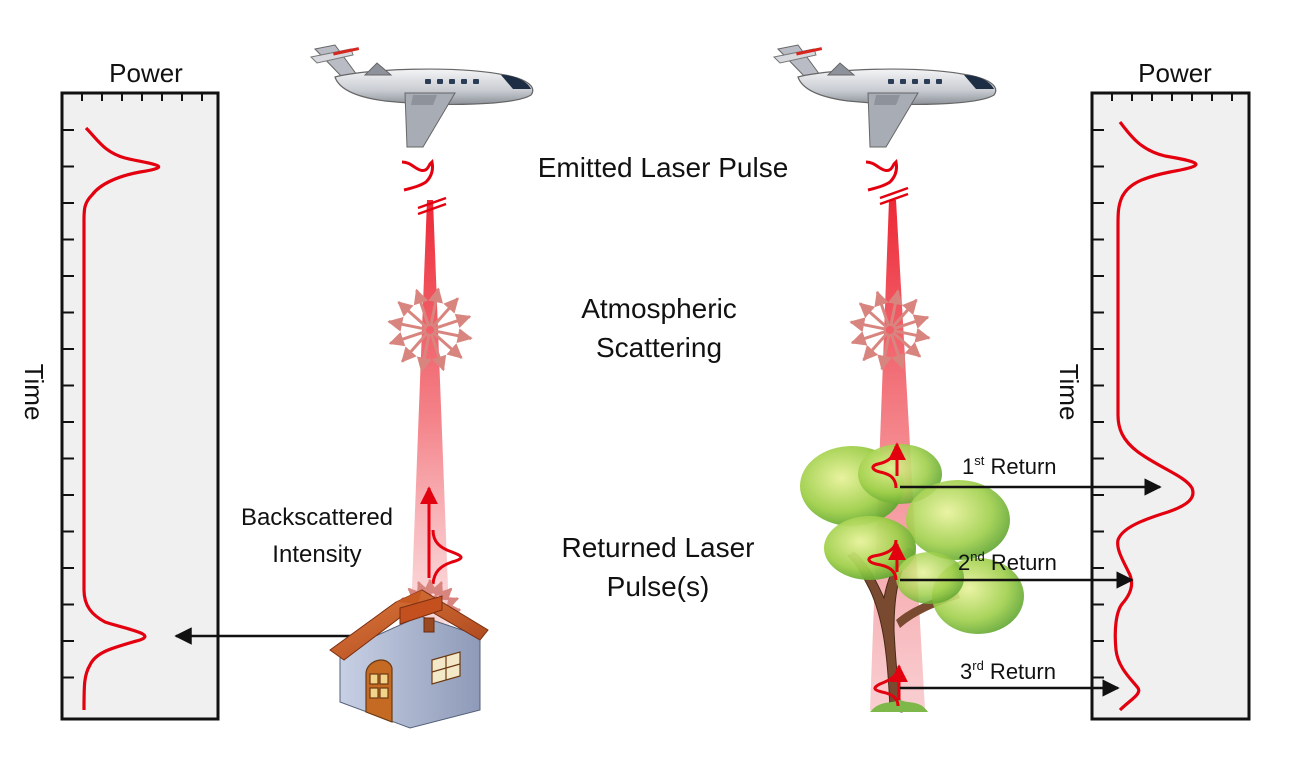 The image size is (1314, 775). What do you see at coordinates (881, 175) in the screenshot?
I see `right-emitted-pulse` at bounding box center [881, 175].